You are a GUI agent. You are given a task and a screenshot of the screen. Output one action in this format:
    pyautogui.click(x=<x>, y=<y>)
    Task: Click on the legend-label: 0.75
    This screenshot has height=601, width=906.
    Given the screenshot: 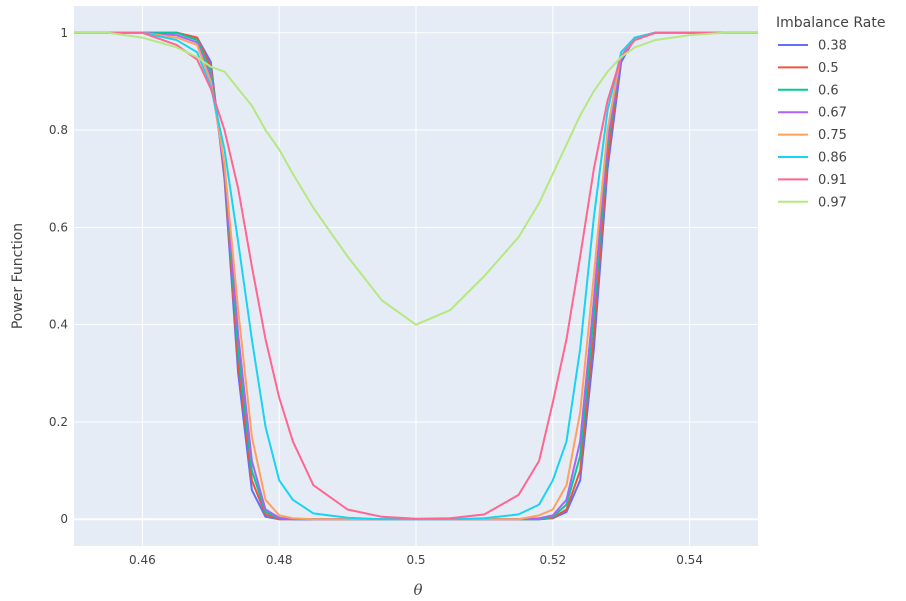 What is the action you would take?
    pyautogui.click(x=832, y=135)
    